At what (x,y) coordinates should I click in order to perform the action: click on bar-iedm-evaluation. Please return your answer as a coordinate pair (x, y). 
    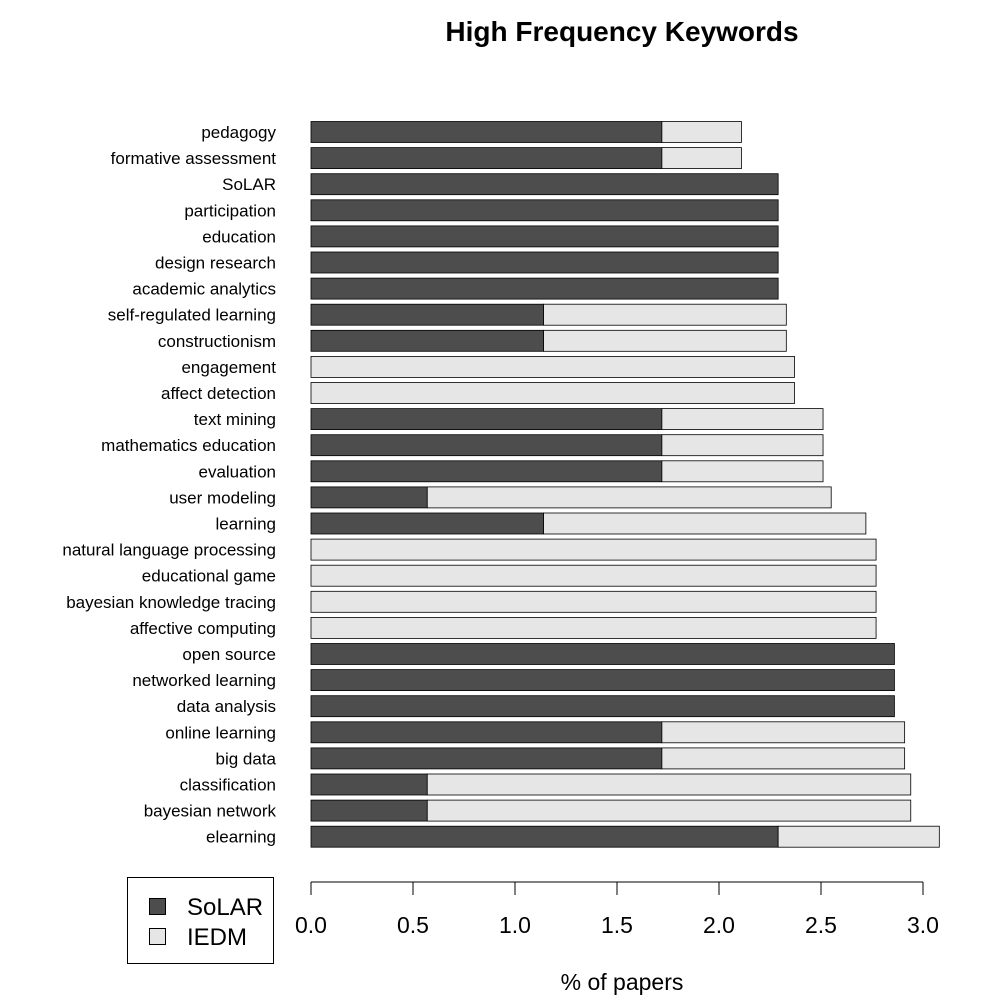
    Looking at the image, I should click on (742, 471).